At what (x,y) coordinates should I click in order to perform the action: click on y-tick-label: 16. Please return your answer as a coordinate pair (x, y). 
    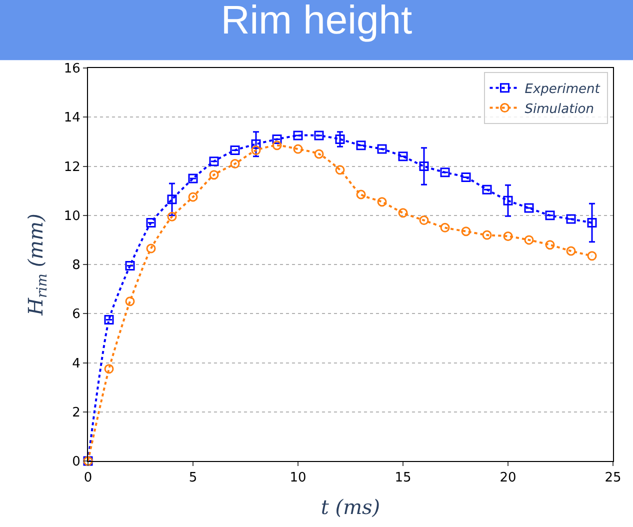
    Looking at the image, I should click on (72, 69).